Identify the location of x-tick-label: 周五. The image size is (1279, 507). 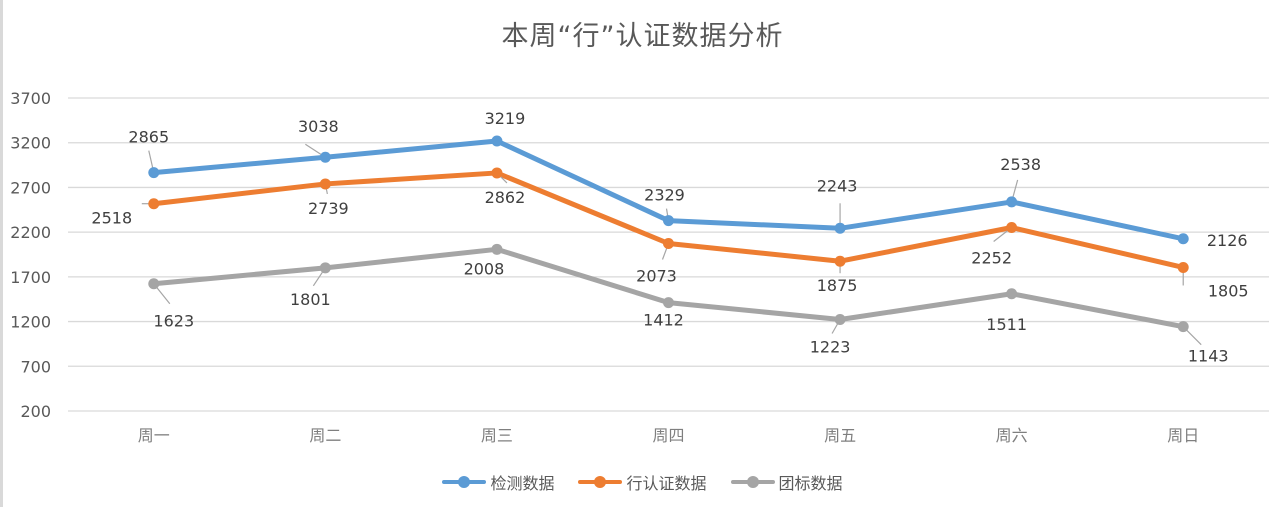
(840, 435).